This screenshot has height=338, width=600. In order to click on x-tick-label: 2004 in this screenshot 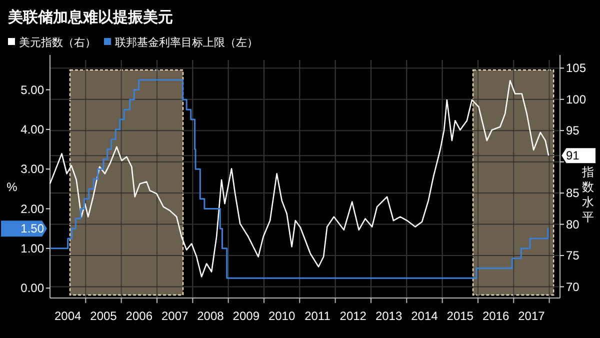, I will do `click(68, 316)`.